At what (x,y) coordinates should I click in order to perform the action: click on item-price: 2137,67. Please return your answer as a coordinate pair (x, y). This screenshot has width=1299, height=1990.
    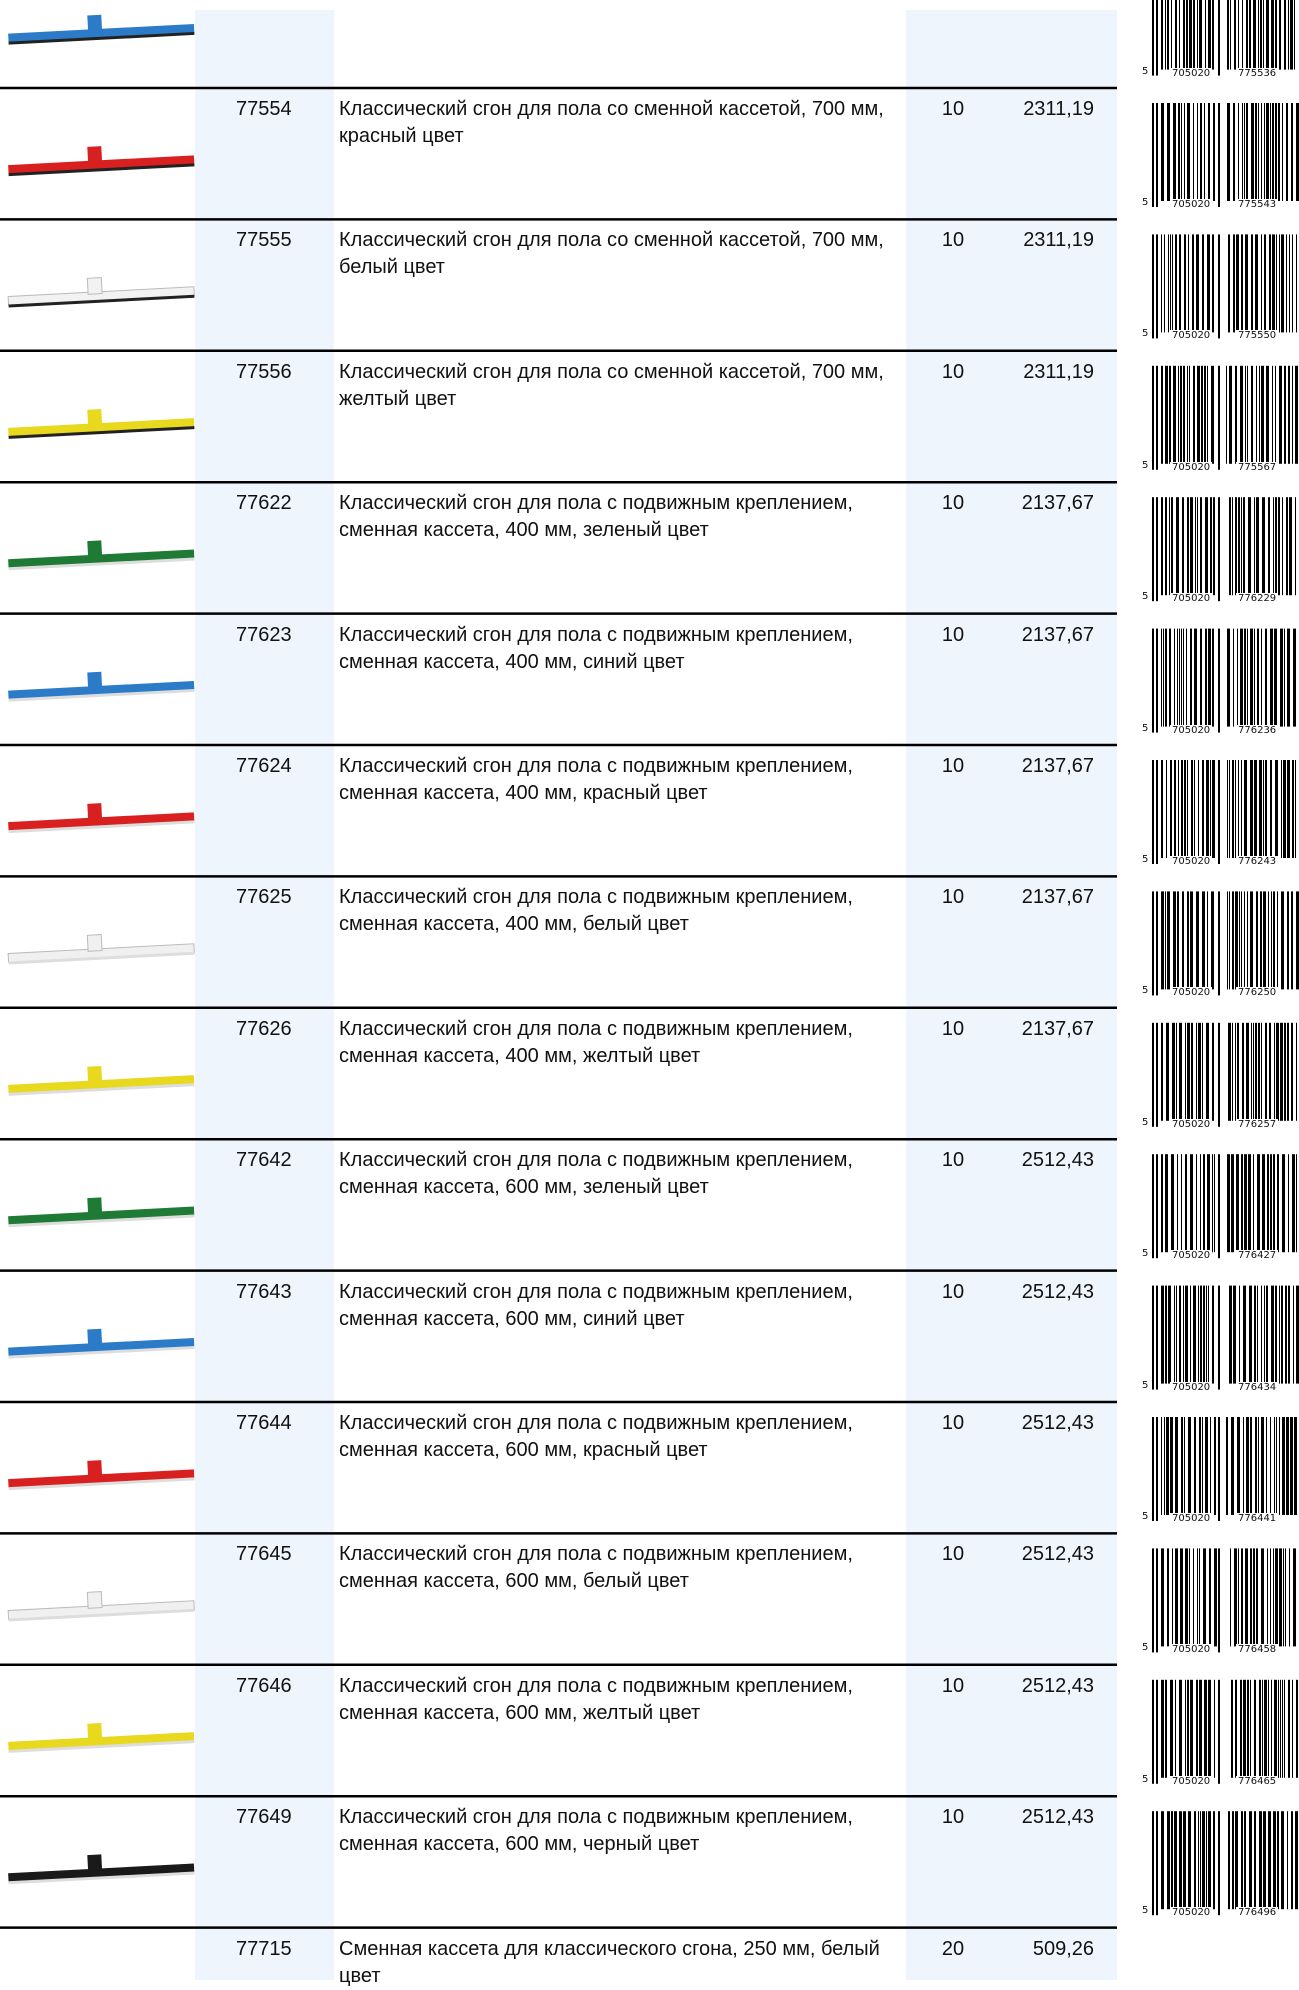
    Looking at the image, I should click on (1057, 1028).